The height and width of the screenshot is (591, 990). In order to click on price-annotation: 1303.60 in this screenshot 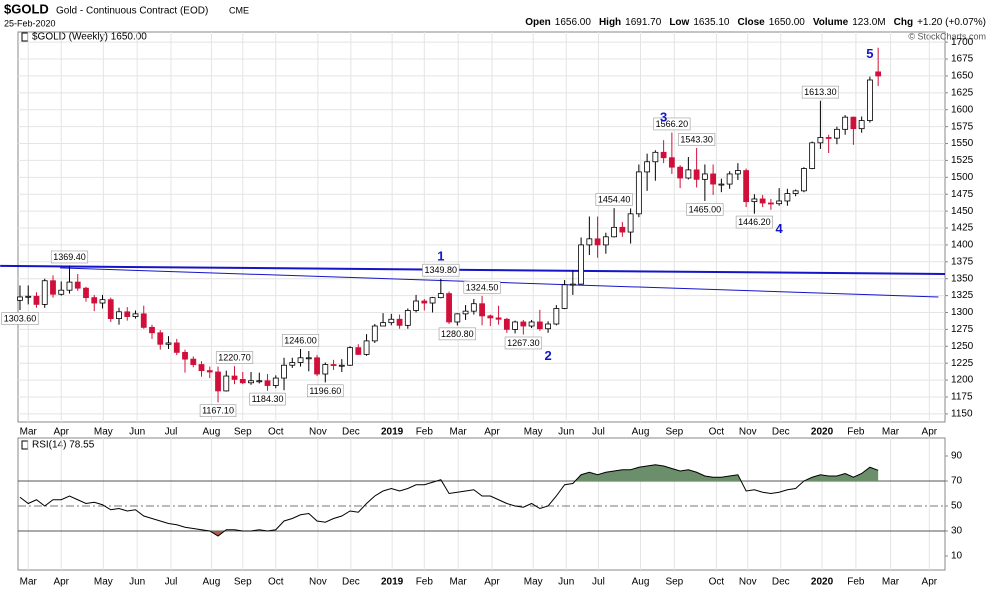, I will do `click(20, 318)`.